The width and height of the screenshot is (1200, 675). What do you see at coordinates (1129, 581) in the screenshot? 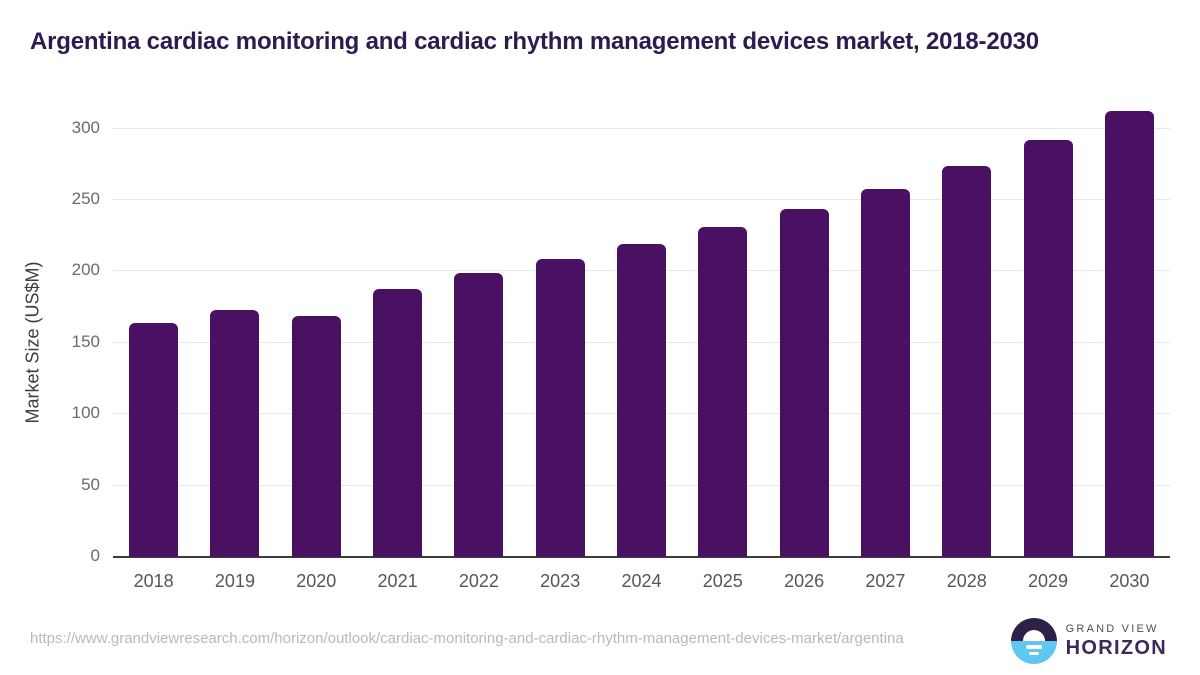
I see `x-tick-label: 2030` at bounding box center [1129, 581].